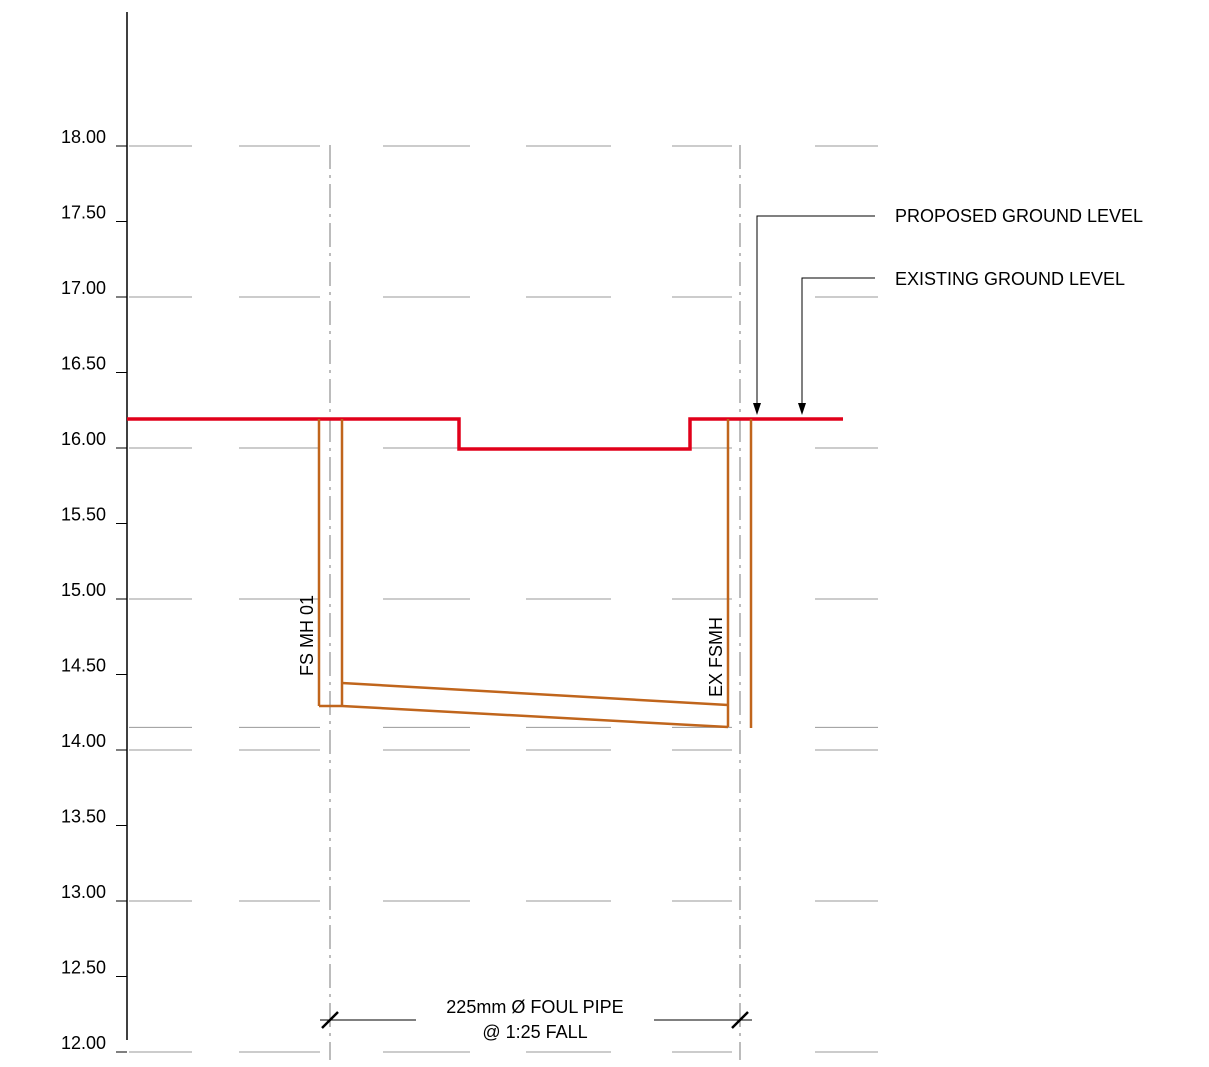  Describe the element at coordinates (83, 817) in the screenshot. I see `level-tick-label: 13.50` at that location.